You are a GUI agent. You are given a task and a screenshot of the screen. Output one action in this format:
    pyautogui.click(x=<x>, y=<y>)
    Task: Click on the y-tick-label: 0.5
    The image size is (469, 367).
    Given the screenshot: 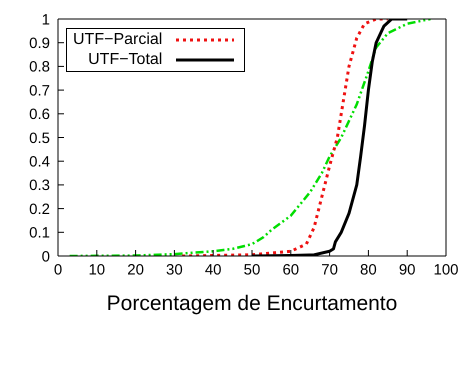 What is the action you would take?
    pyautogui.click(x=39, y=138)
    